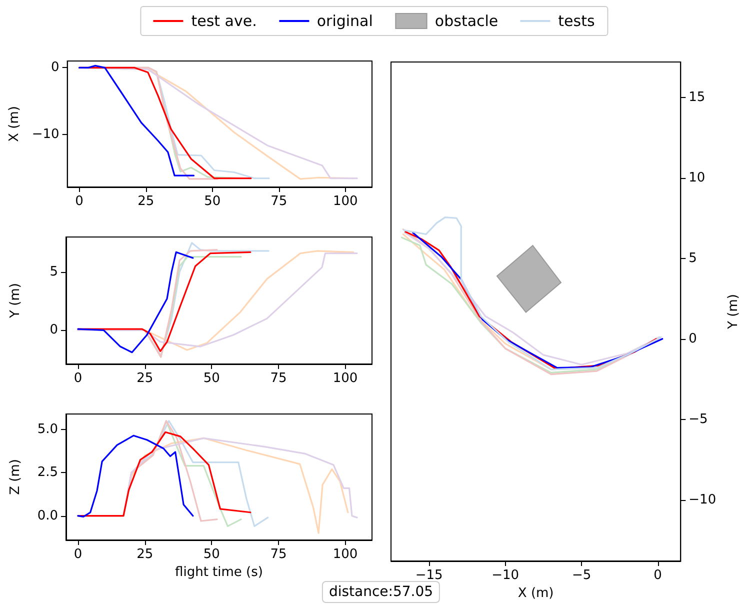  I want to click on x-tick-label: −5, so click(582, 575).